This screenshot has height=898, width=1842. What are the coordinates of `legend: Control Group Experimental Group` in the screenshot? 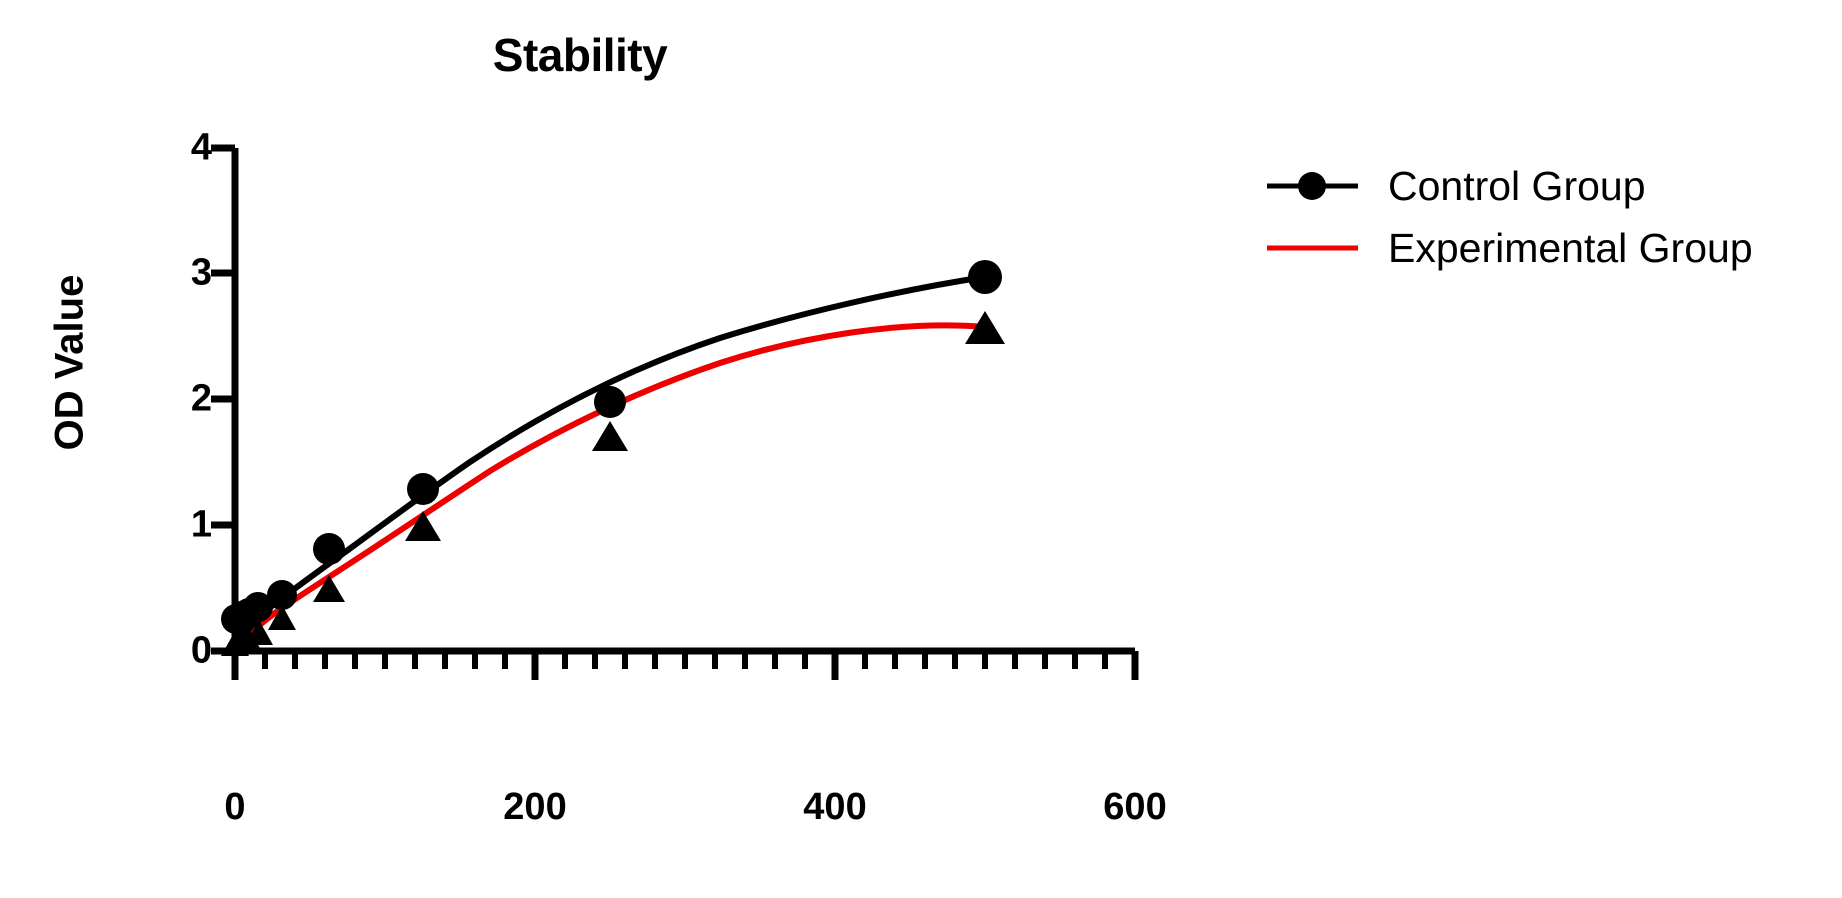 It's located at (1509, 217).